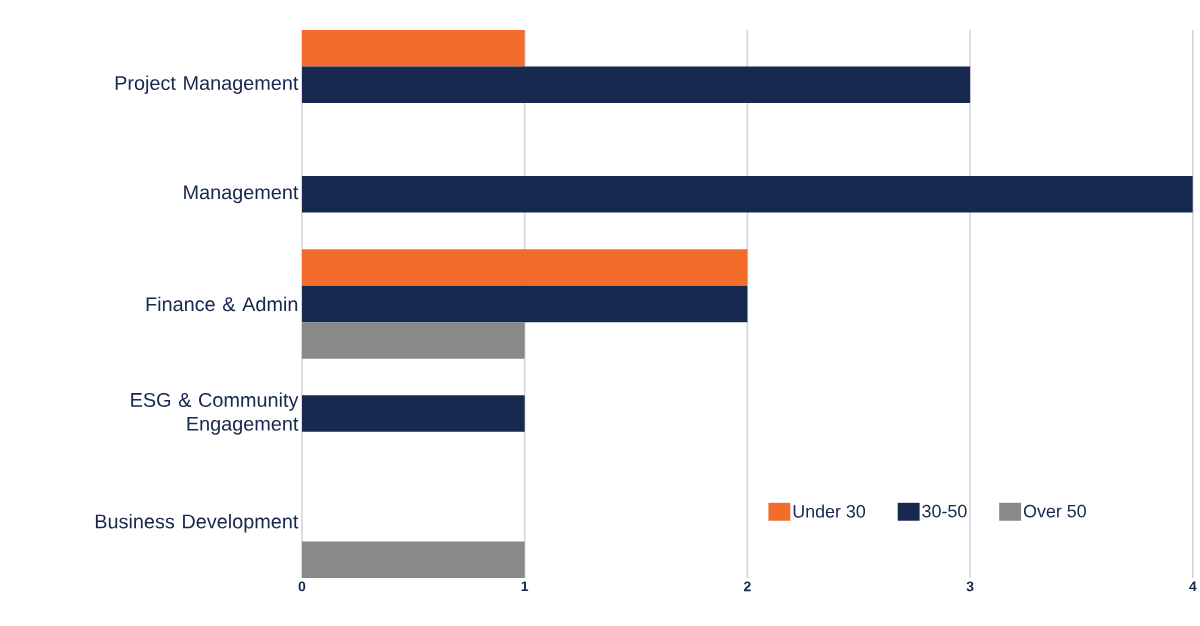  What do you see at coordinates (1193, 586) in the screenshot?
I see `x-tick-label: 4` at bounding box center [1193, 586].